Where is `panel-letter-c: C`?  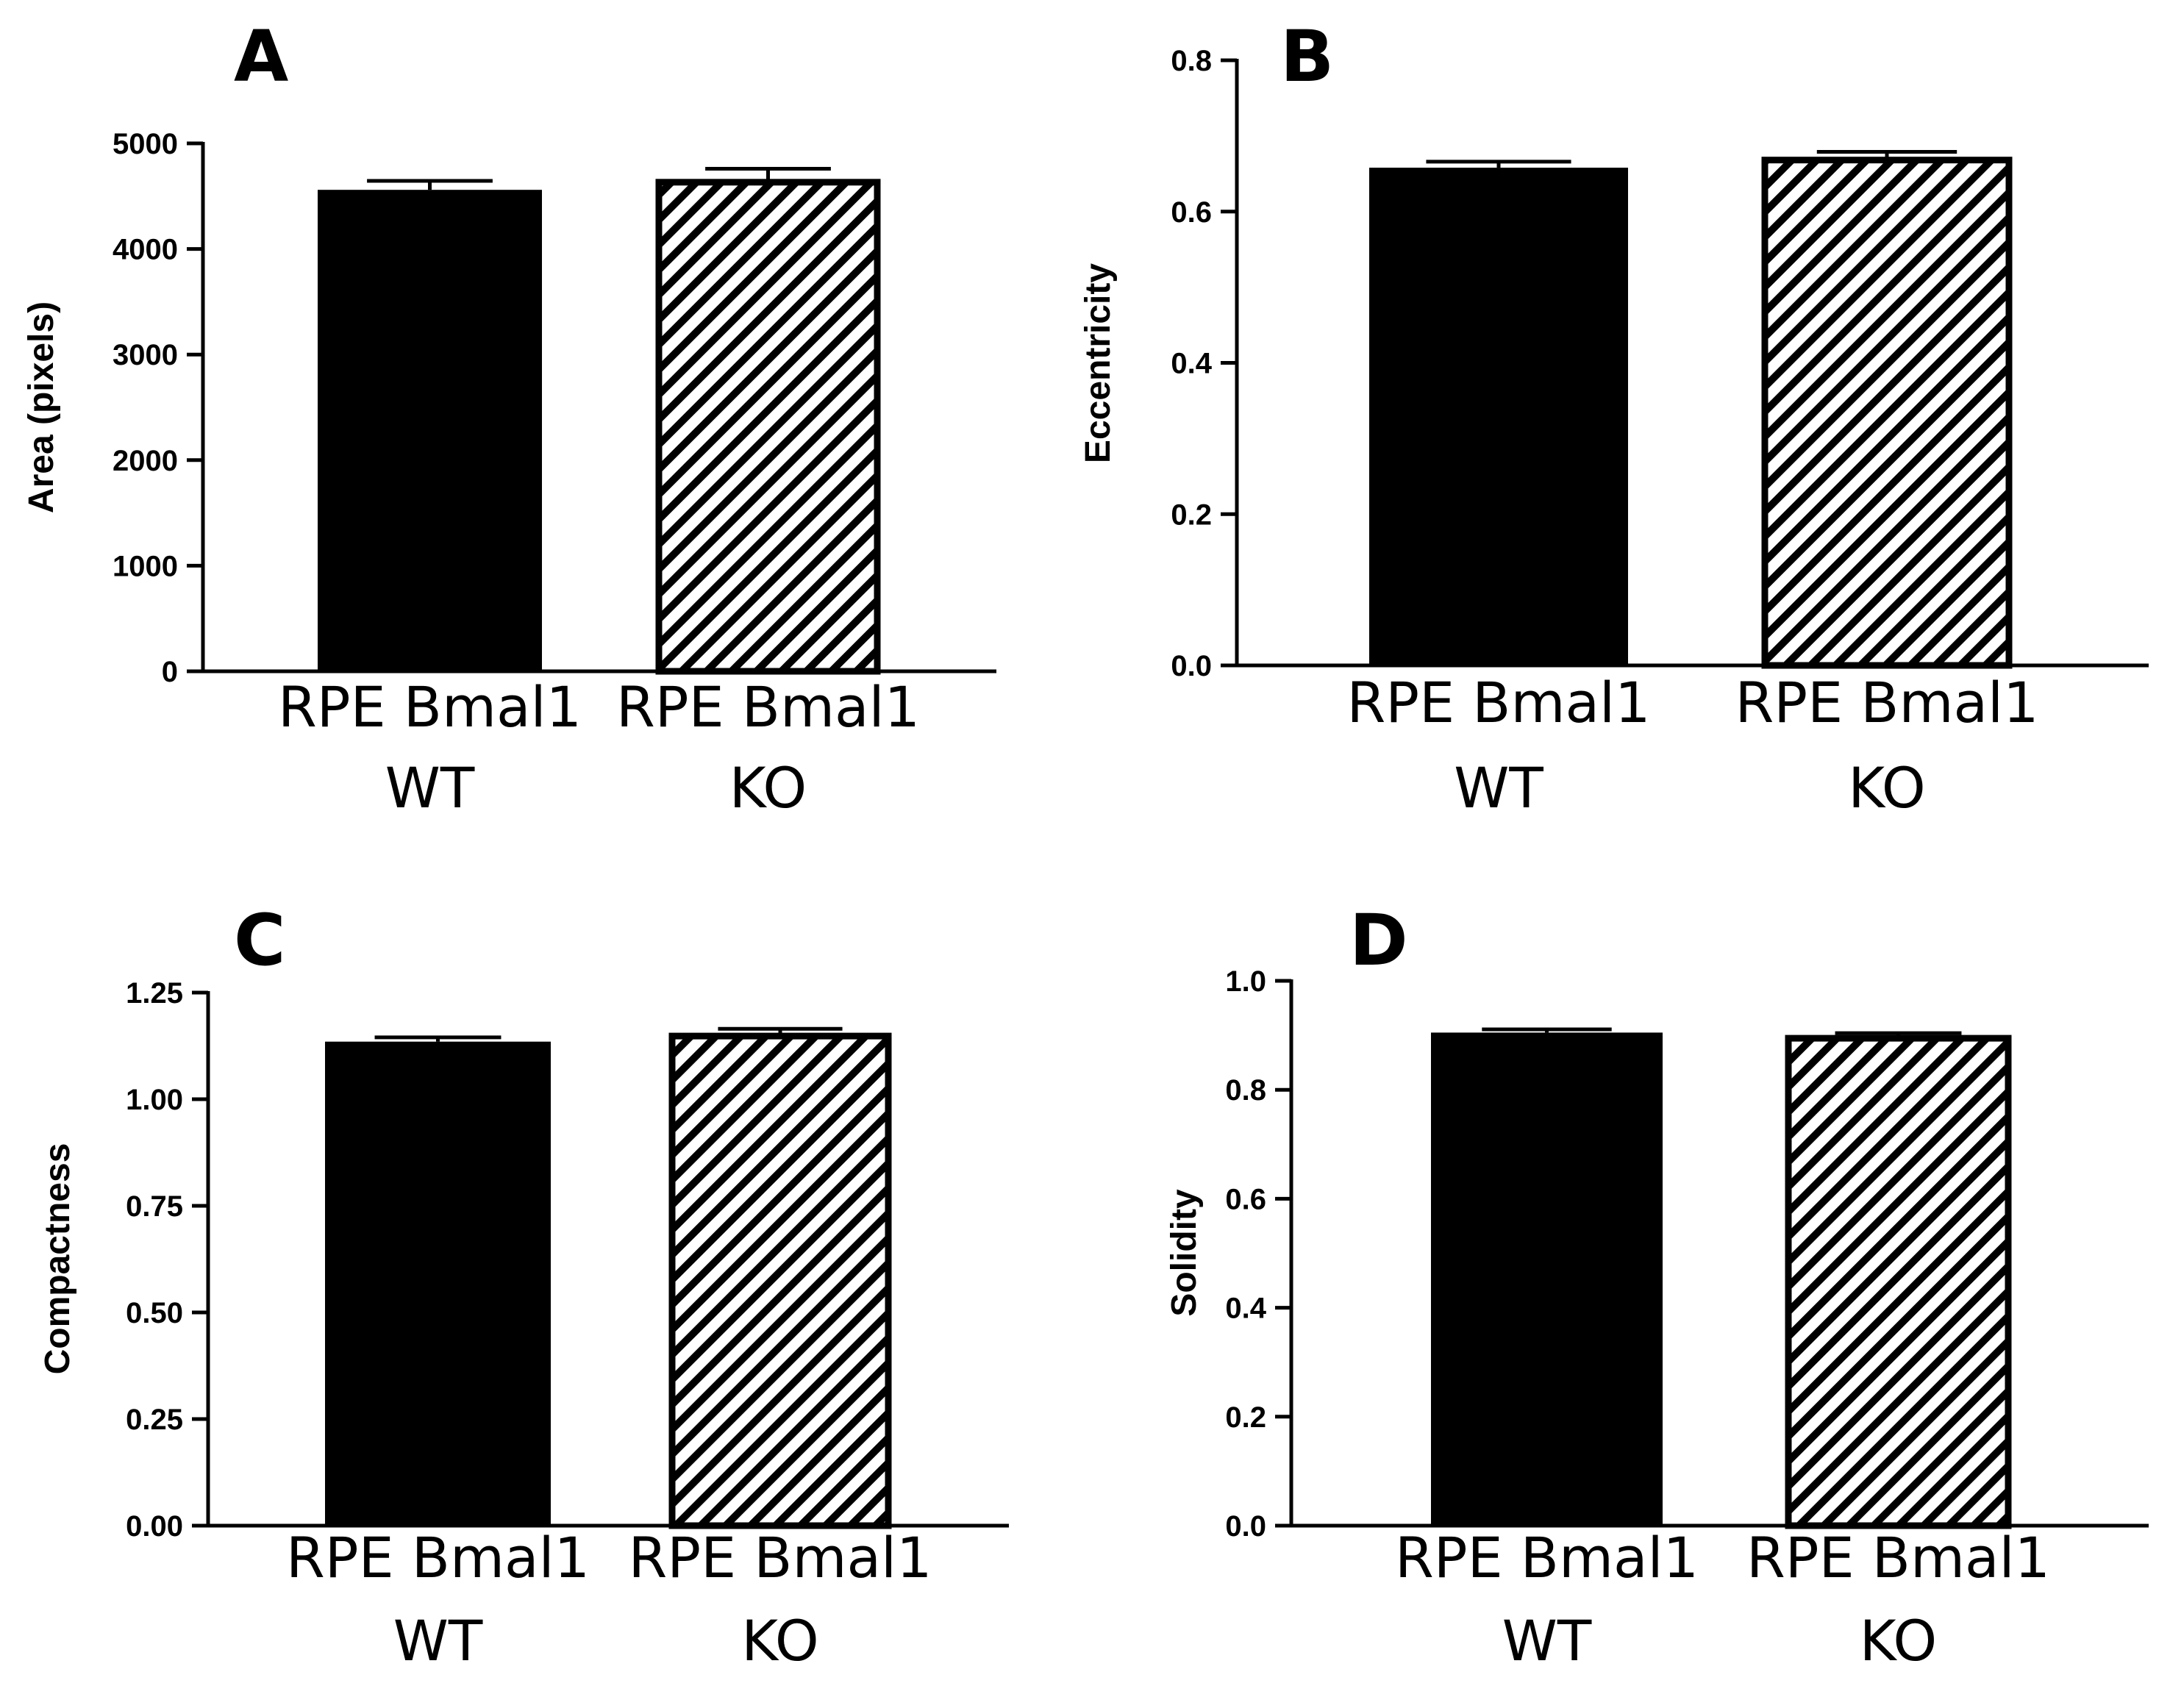
panel-letter-c: C is located at coordinates (259, 940).